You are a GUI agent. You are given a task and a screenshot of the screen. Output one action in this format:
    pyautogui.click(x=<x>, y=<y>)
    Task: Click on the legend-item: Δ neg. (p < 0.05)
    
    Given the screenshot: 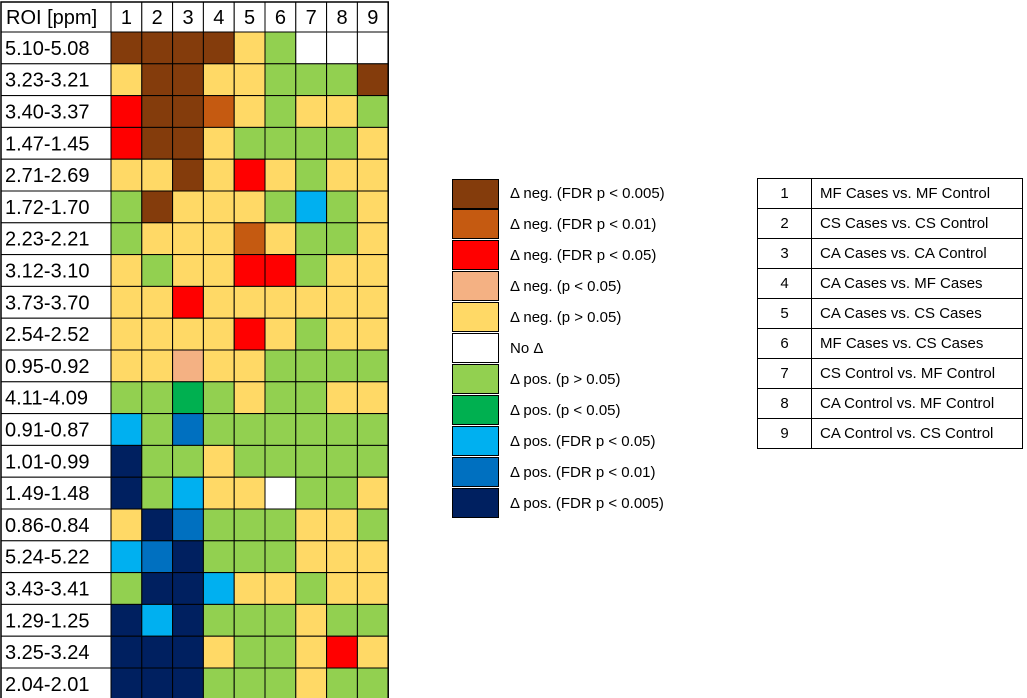 What is the action you would take?
    pyautogui.click(x=558, y=286)
    